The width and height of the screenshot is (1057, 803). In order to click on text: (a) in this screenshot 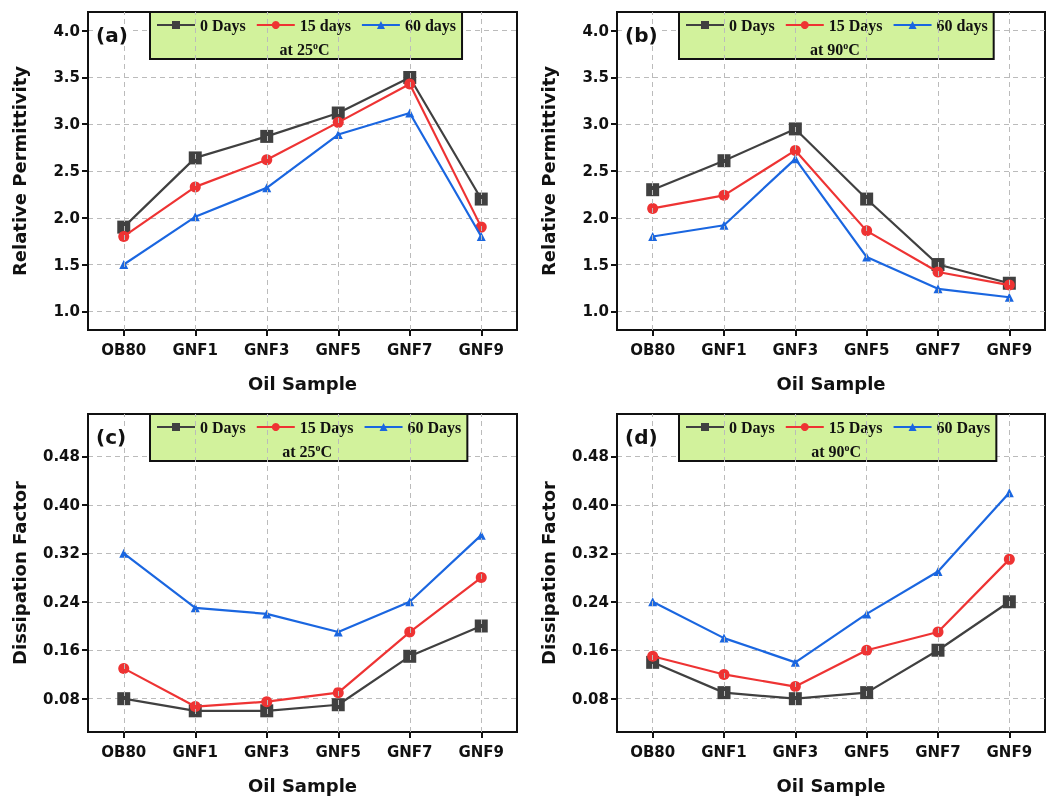, I will do `click(112, 35)`.